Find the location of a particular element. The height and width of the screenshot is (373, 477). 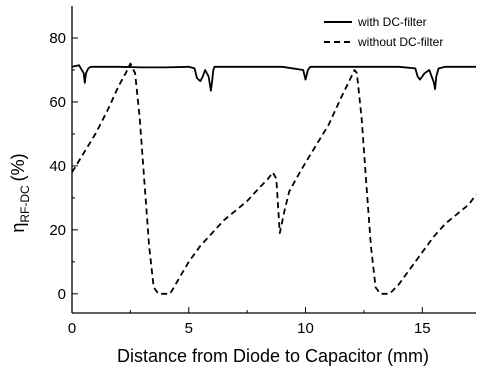

y-axis-title: ηRF-DC (%) is located at coordinates (20, 192).